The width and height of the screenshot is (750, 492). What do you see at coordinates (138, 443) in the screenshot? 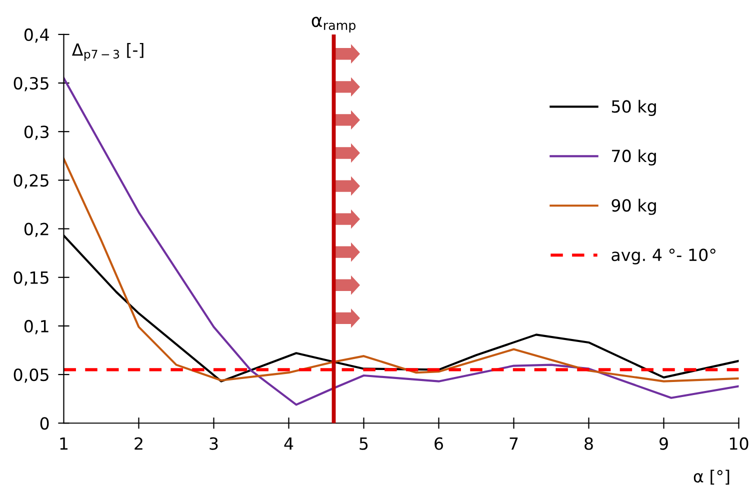
I see `x-tick-label: 2` at bounding box center [138, 443].